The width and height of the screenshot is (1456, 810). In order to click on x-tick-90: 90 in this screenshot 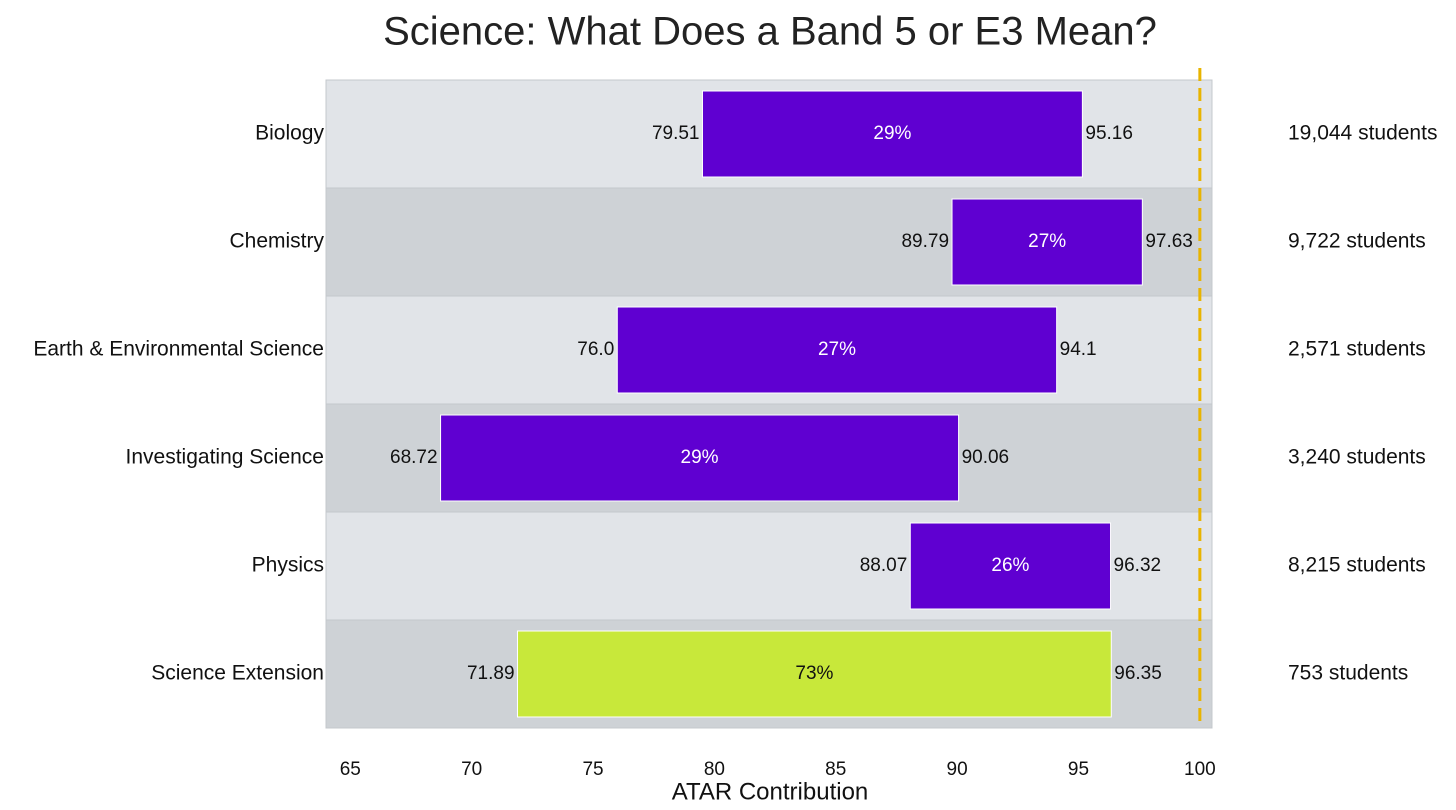, I will do `click(957, 769)`.